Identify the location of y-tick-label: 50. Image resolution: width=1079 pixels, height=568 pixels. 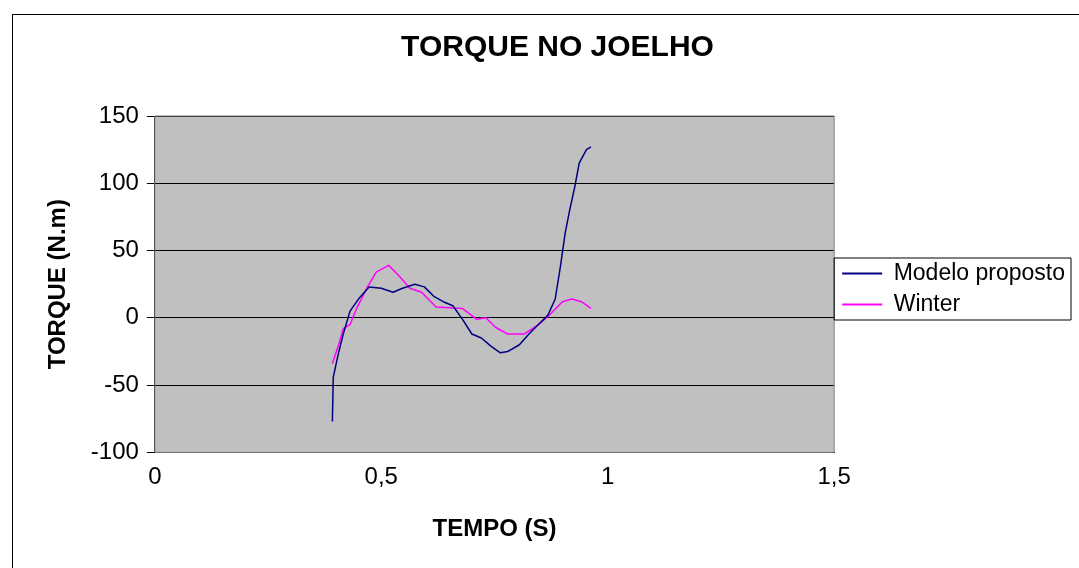
(125, 249).